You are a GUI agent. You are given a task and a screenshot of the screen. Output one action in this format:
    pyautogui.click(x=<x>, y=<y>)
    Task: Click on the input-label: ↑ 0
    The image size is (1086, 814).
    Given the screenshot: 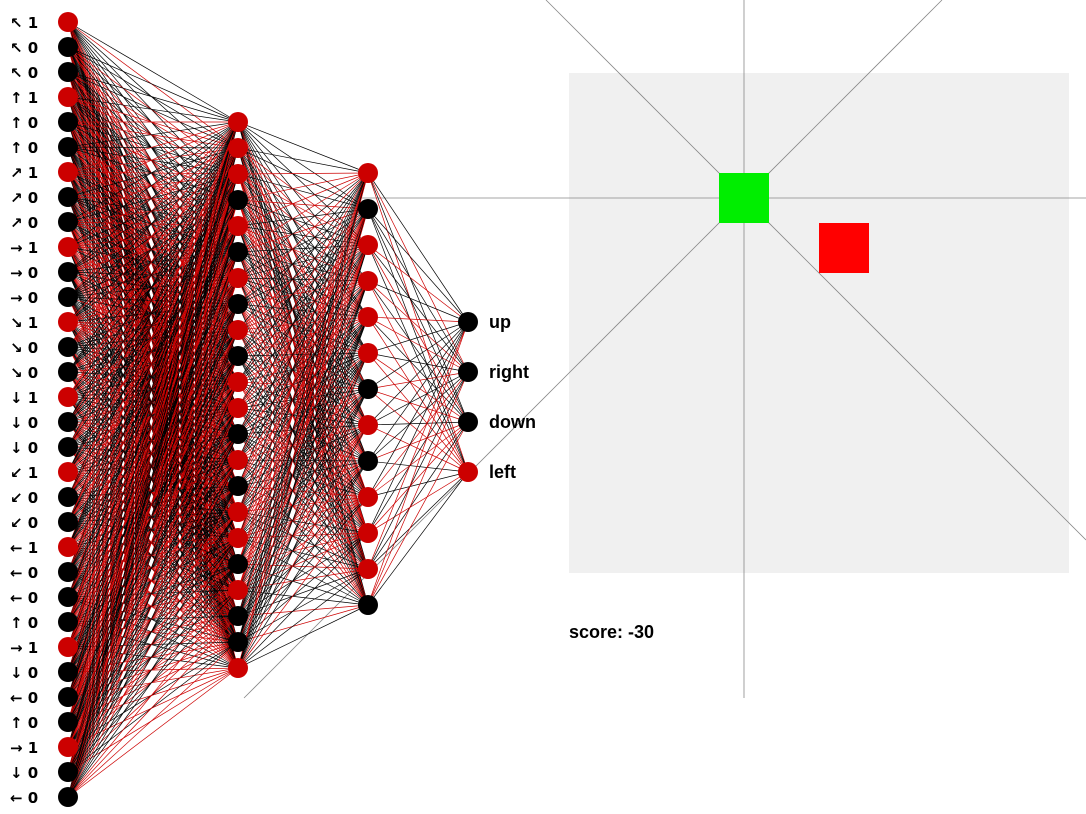 What is the action you would take?
    pyautogui.click(x=24, y=123)
    